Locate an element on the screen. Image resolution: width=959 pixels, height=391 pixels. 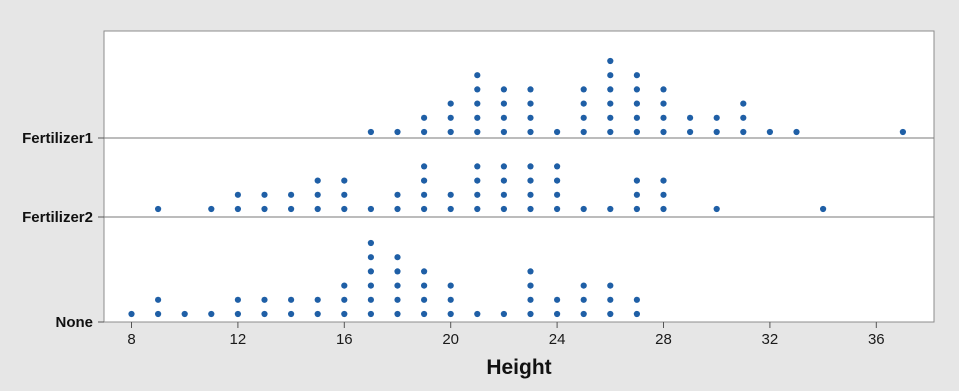
category-label: None is located at coordinates (75, 322).